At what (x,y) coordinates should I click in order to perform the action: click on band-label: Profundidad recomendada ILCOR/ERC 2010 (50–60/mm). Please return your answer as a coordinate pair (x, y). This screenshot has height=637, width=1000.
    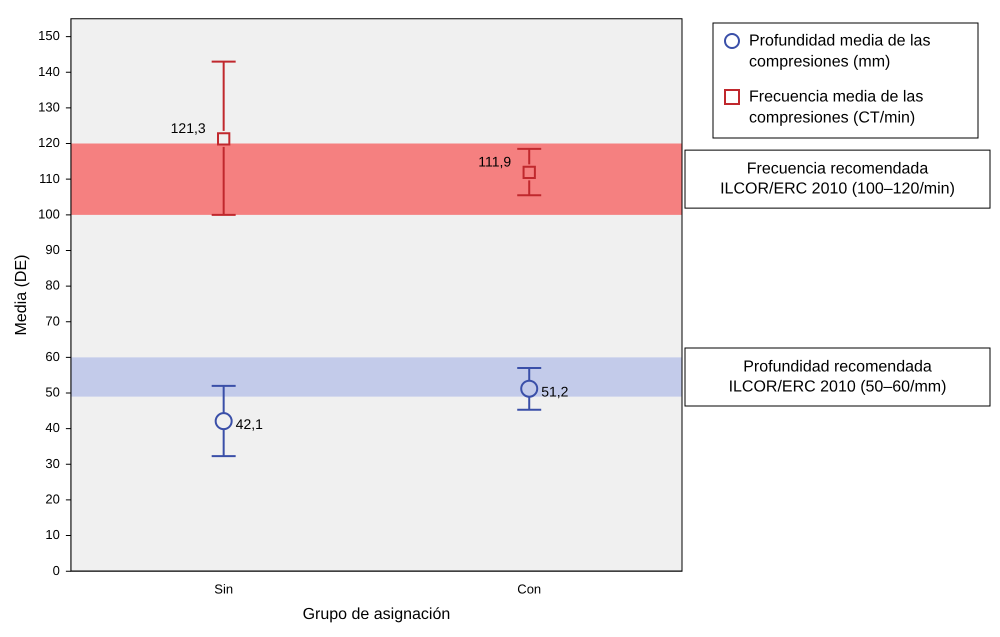
    Looking at the image, I should click on (837, 377).